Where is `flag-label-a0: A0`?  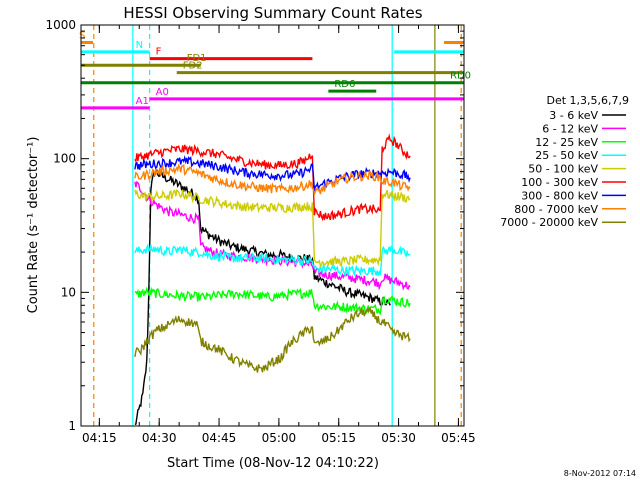 flag-label-a0: A0 is located at coordinates (162, 92).